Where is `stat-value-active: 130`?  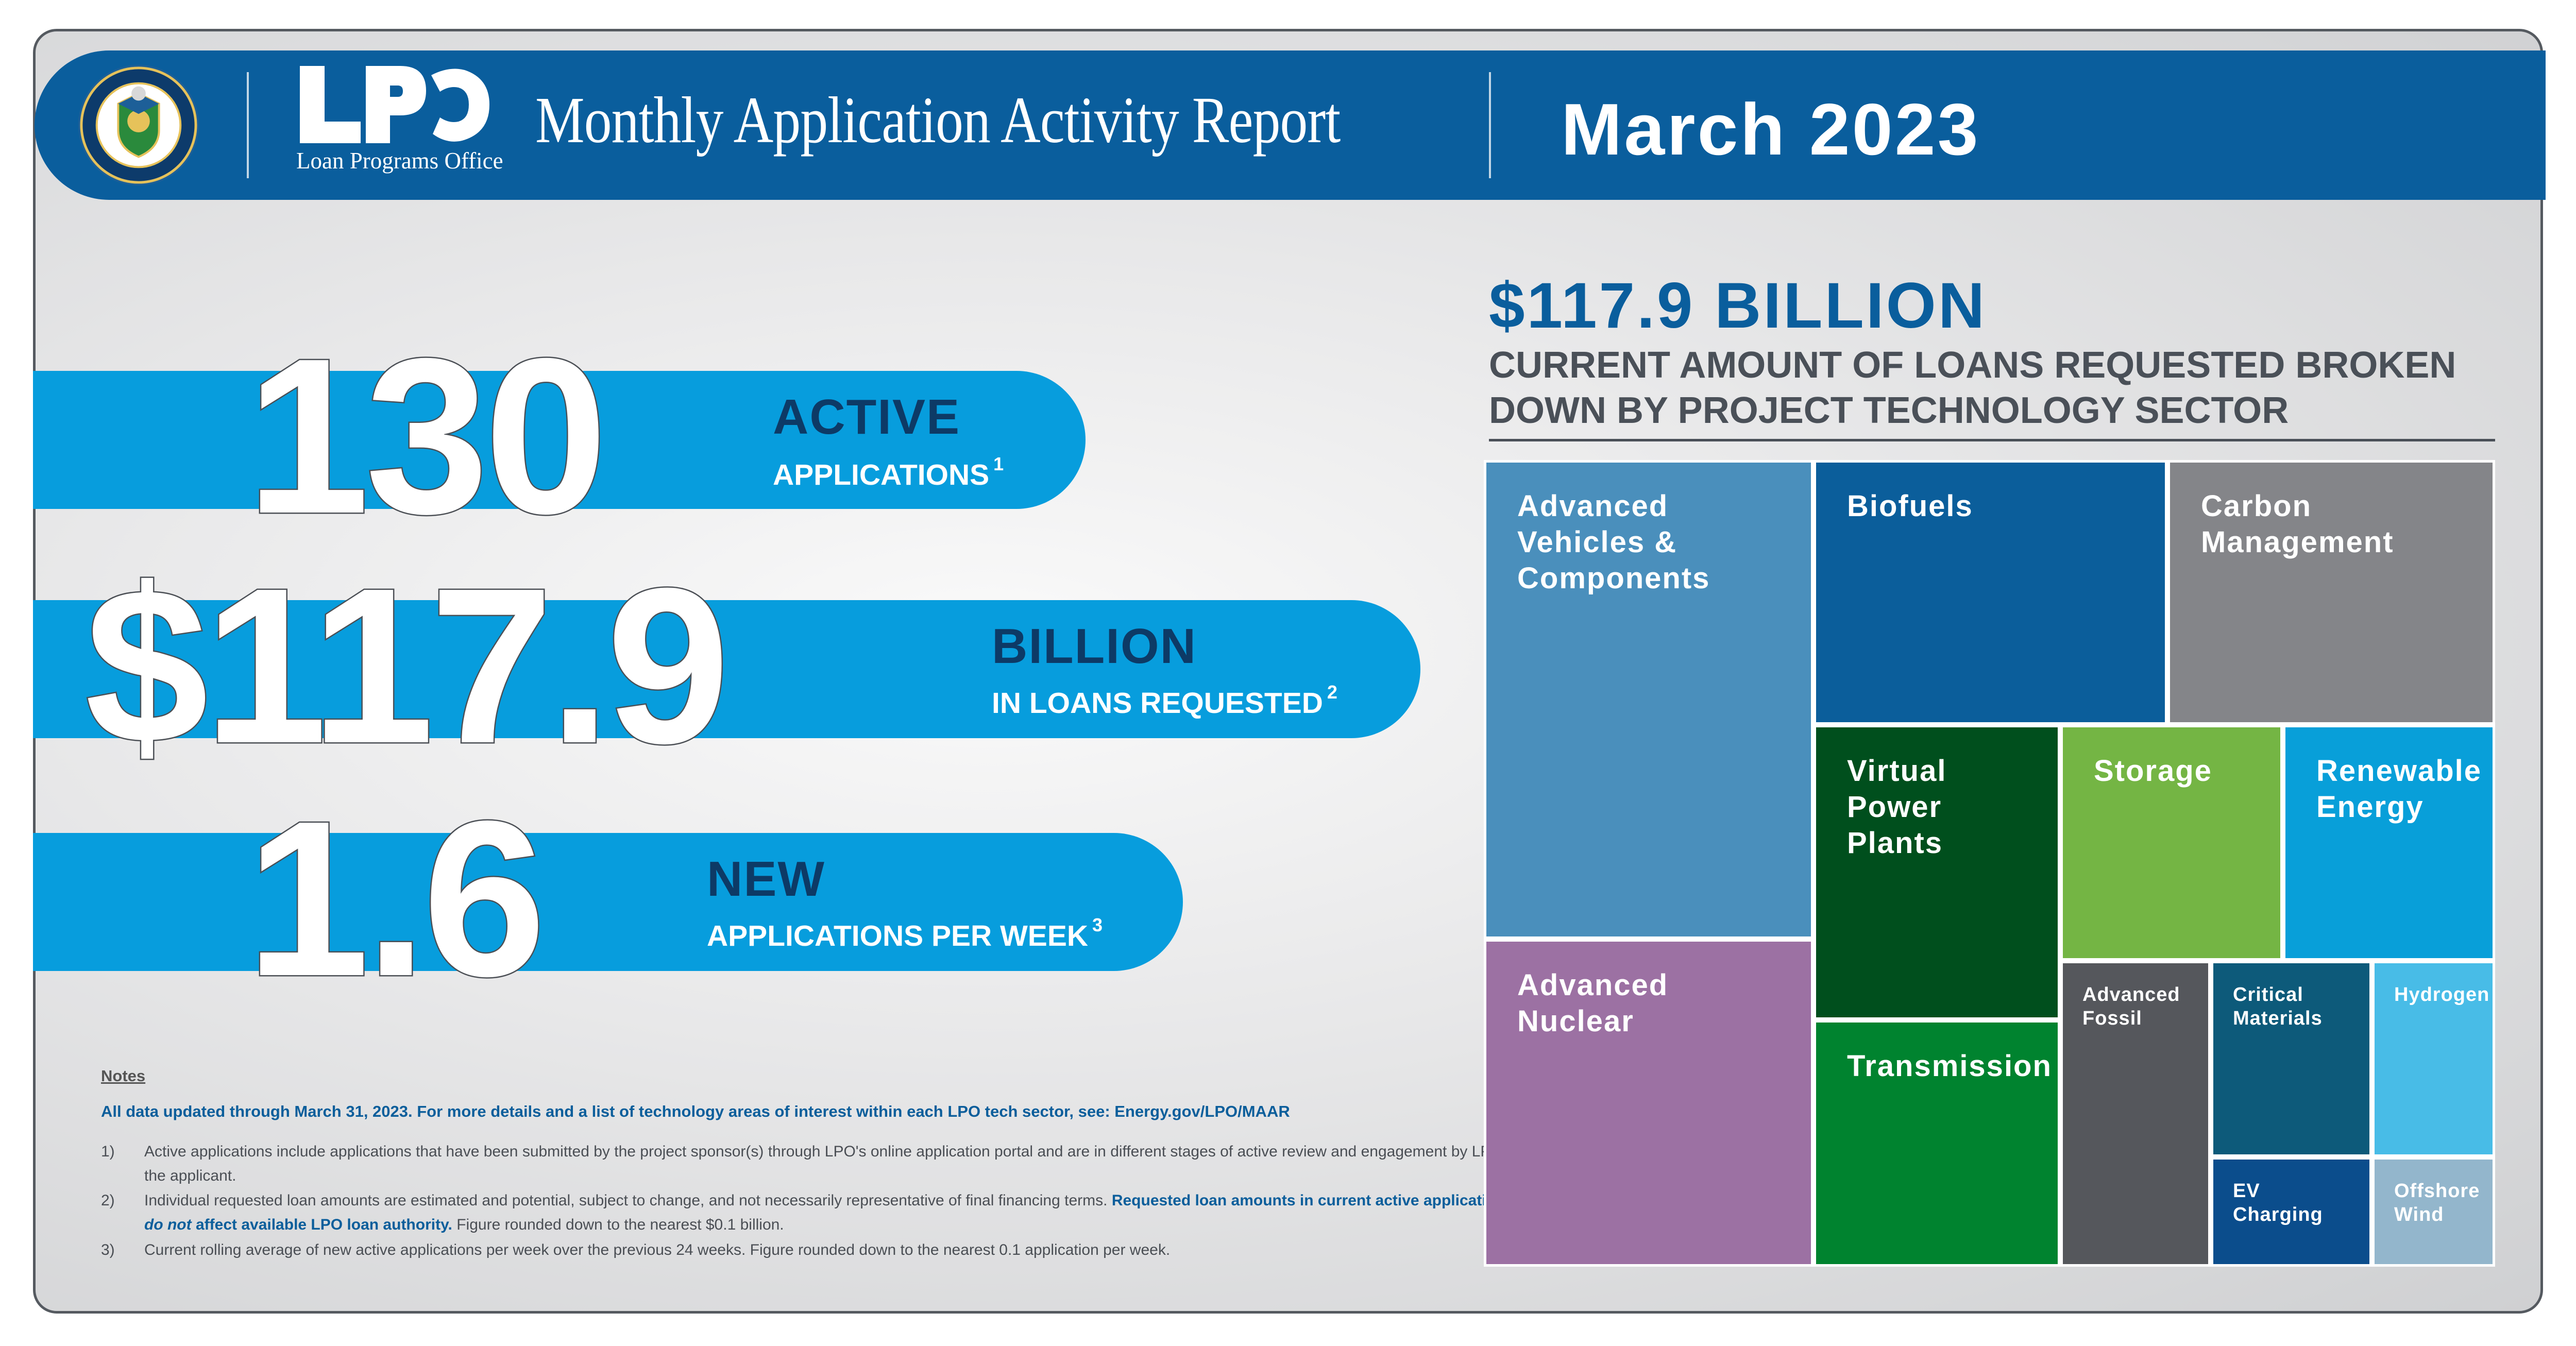
stat-value-active: 130 is located at coordinates (426, 436).